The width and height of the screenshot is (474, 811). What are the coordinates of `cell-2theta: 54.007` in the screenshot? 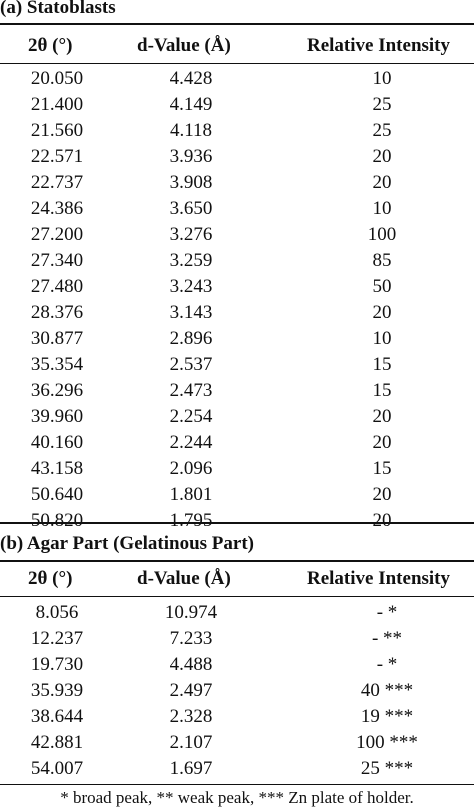 It's located at (57, 768).